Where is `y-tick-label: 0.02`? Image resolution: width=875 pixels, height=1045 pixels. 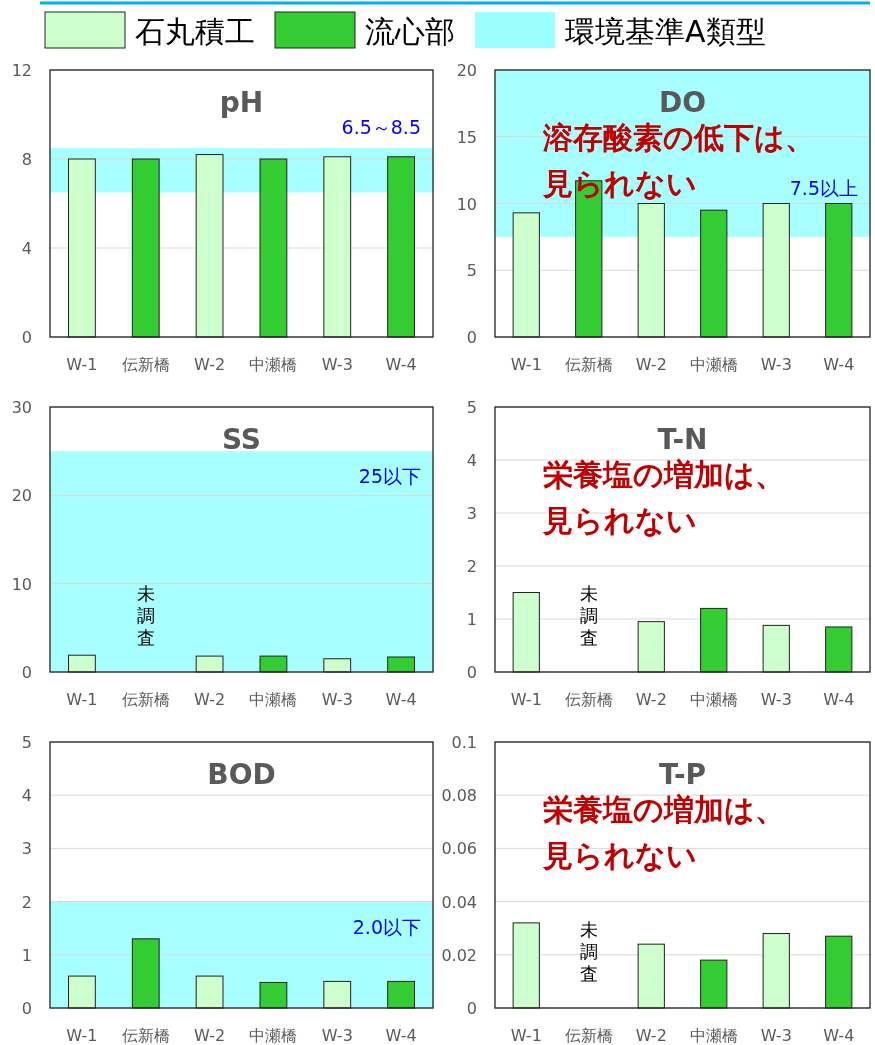
y-tick-label: 0.02 is located at coordinates (459, 955).